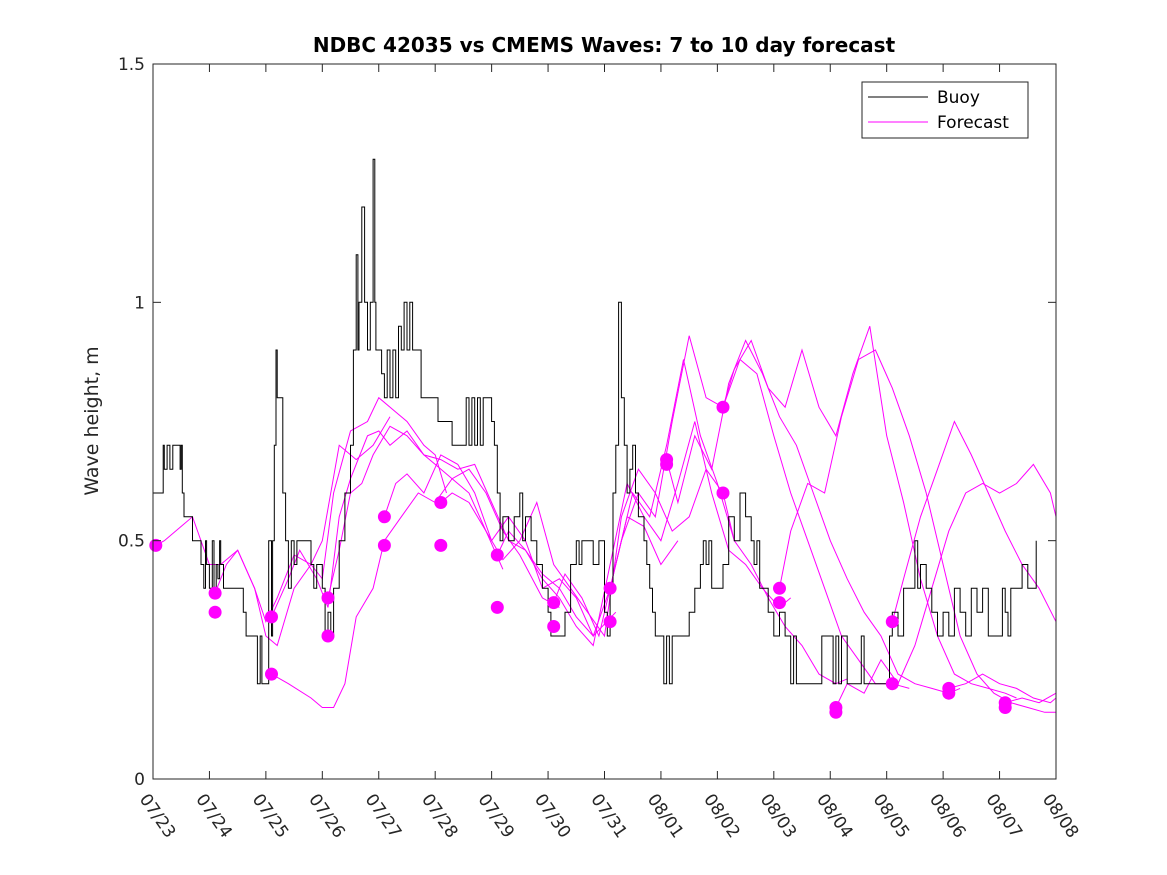 This screenshot has width=1167, height=875. Describe the element at coordinates (973, 123) in the screenshot. I see `legend-forecast-label: Forecast` at that location.